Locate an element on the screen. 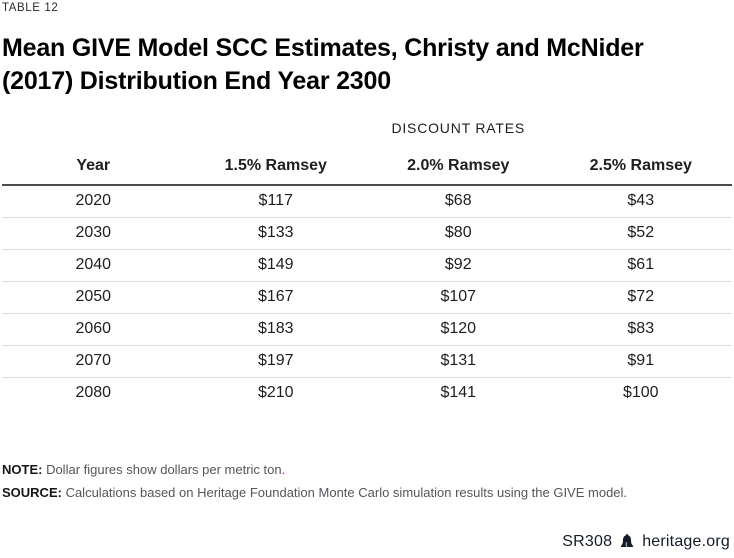 Image resolution: width=734 pixels, height=558 pixels. value-cell: $100 is located at coordinates (640, 392).